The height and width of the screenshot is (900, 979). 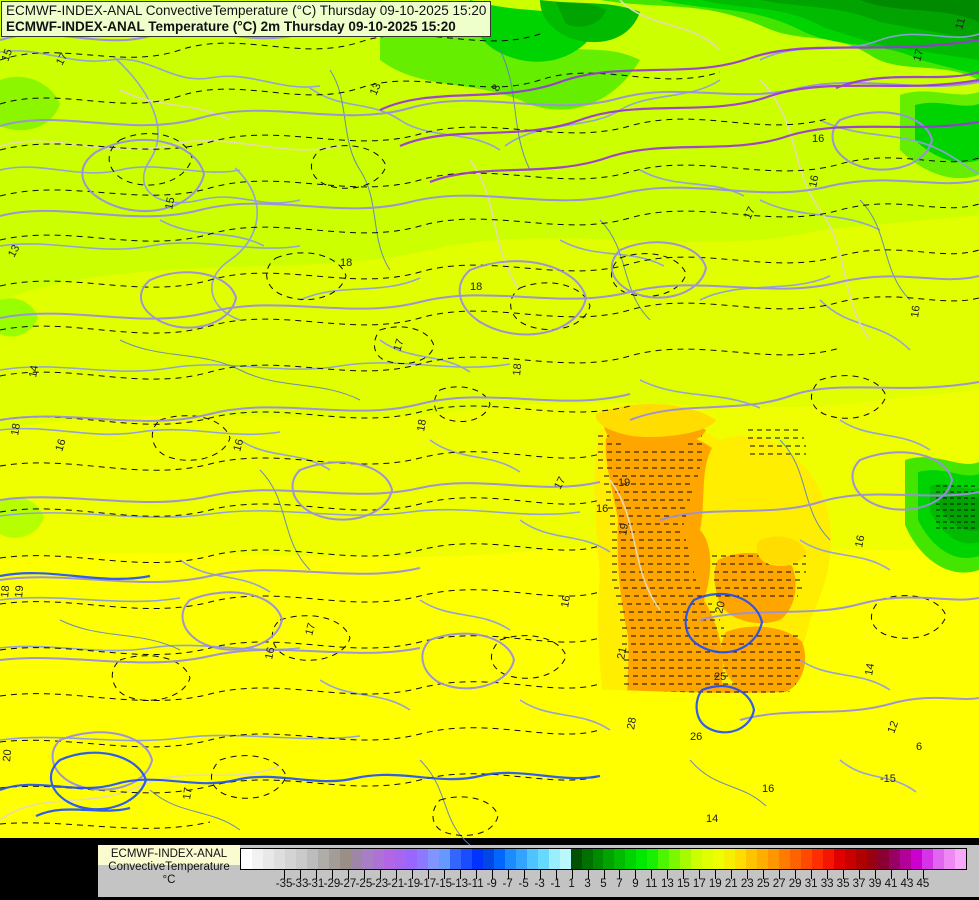 I want to click on colorbar-swatches, so click(x=603, y=859).